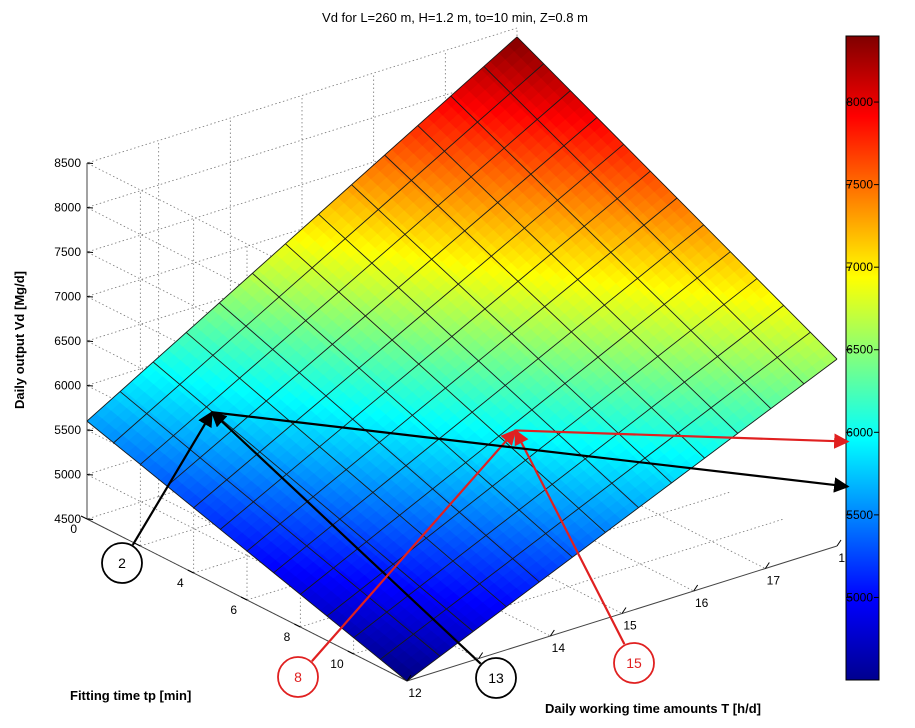 This screenshot has height=728, width=915. Describe the element at coordinates (653, 708) in the screenshot. I see `y-axis-label: Daily working time amounts T [h/d]` at that location.